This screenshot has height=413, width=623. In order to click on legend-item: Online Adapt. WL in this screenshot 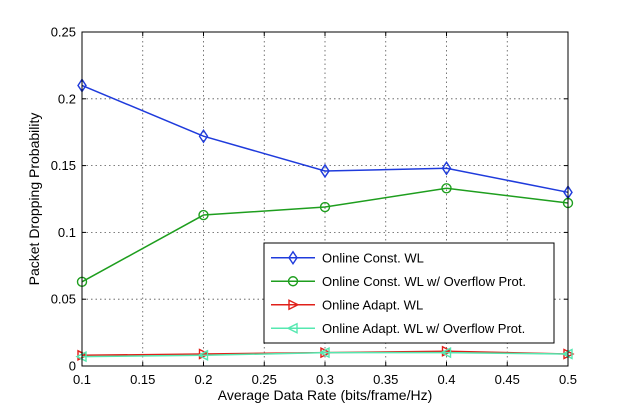, I will do `click(347, 304)`.